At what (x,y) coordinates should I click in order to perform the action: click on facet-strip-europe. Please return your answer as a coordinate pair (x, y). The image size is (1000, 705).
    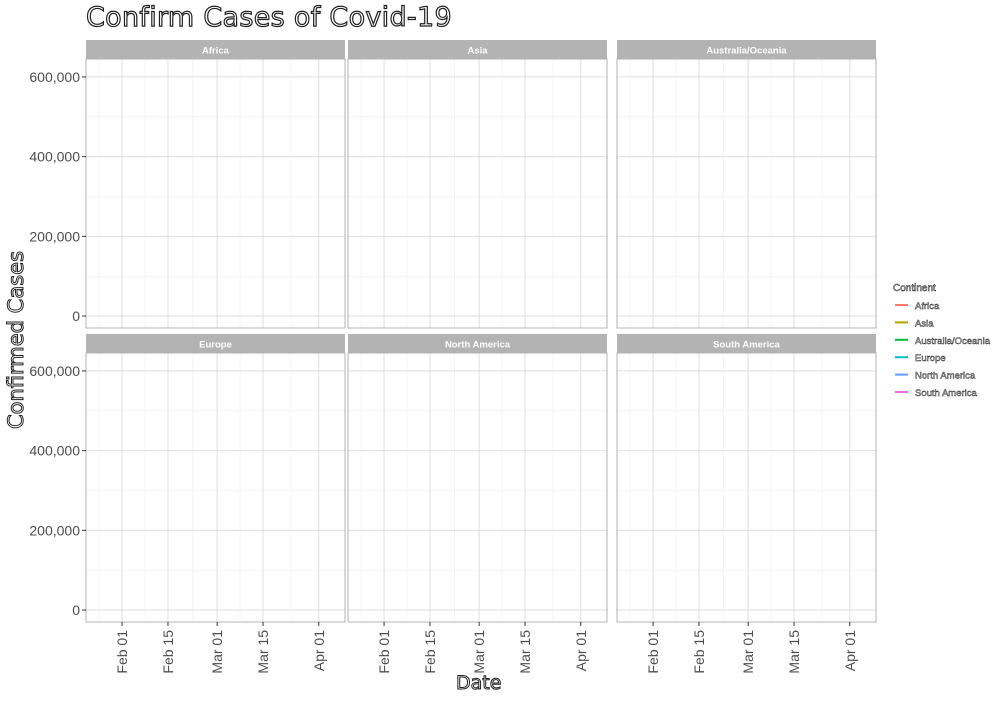
    Looking at the image, I should click on (215, 343).